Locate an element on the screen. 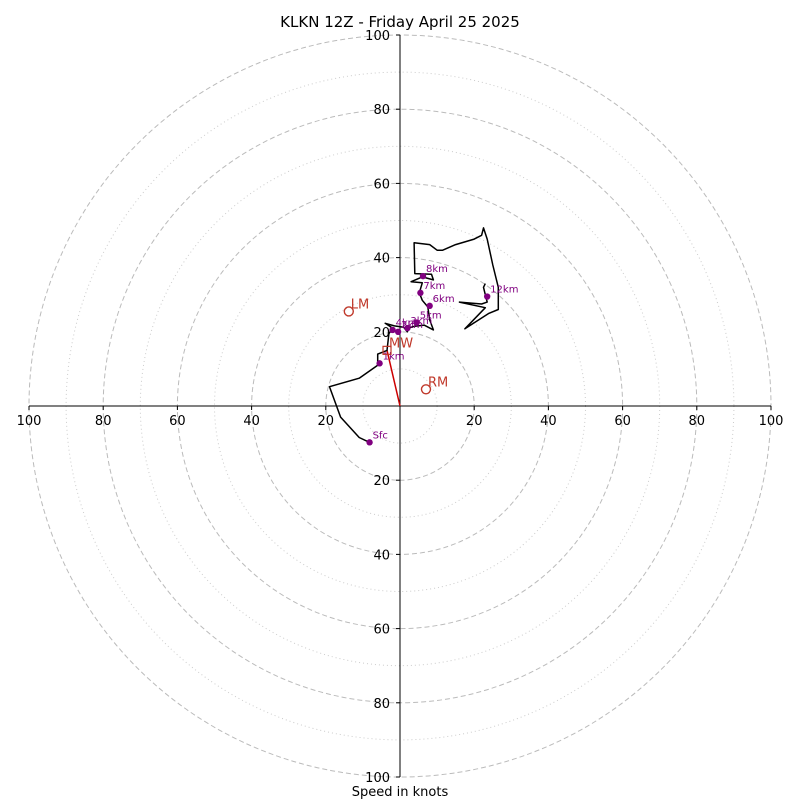 The width and height of the screenshot is (800, 800). height-point-label: 12km is located at coordinates (504, 290).